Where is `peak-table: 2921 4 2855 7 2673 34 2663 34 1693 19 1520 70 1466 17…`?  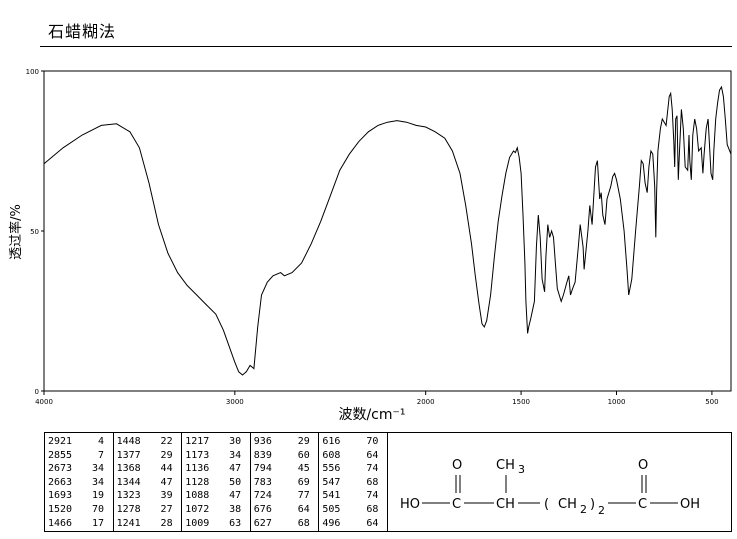 peak-table: 2921 4 2855 7 2673 34 2663 34 1693 19 1520 70 1466 17… is located at coordinates (216, 482).